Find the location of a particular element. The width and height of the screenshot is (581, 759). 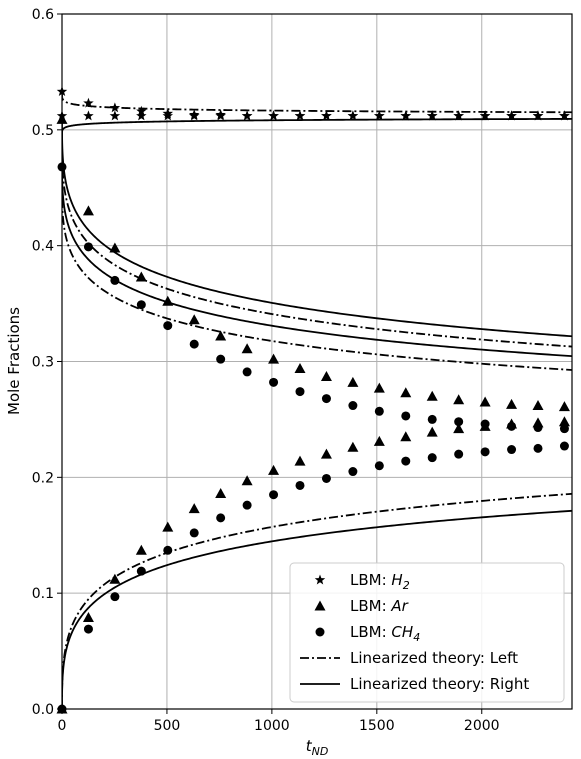

y-tick-label: 0.1 is located at coordinates (43, 594).